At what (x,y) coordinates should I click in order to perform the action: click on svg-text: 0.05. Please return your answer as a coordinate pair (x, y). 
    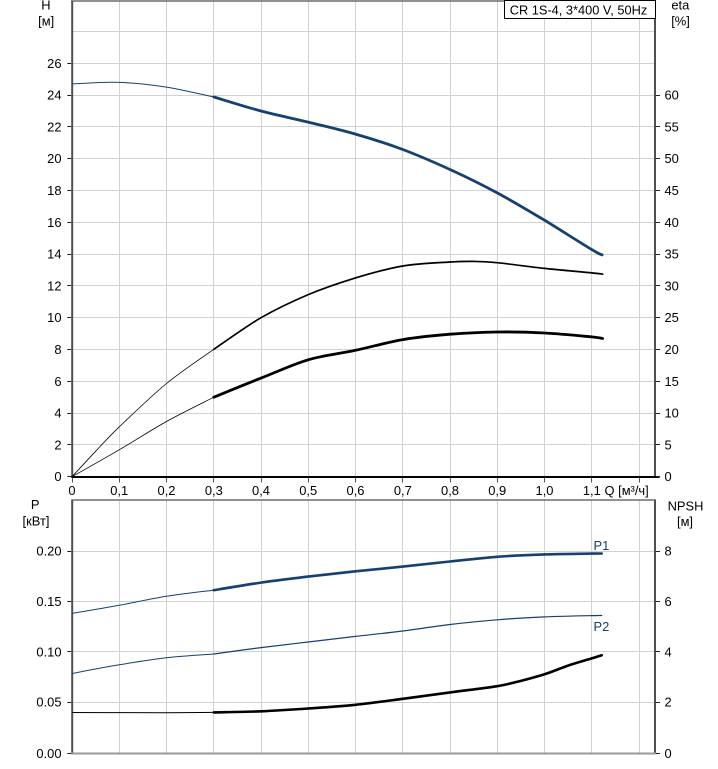
    Looking at the image, I should click on (48, 702).